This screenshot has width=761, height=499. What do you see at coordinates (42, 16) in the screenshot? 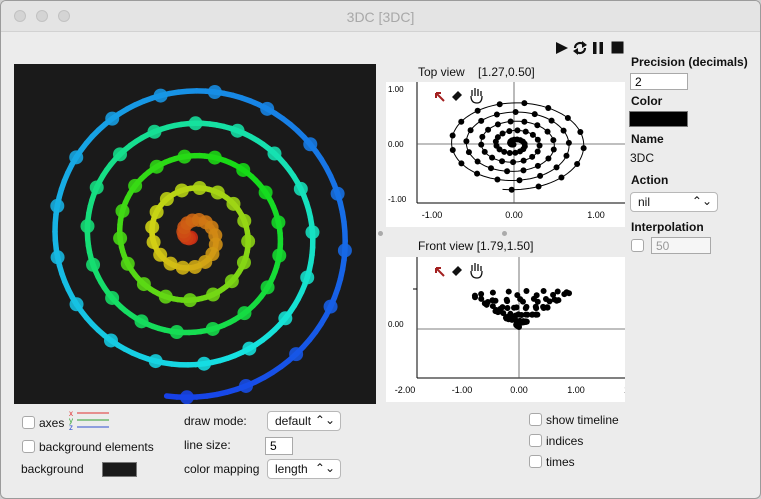
I see `minimize-window-button` at bounding box center [42, 16].